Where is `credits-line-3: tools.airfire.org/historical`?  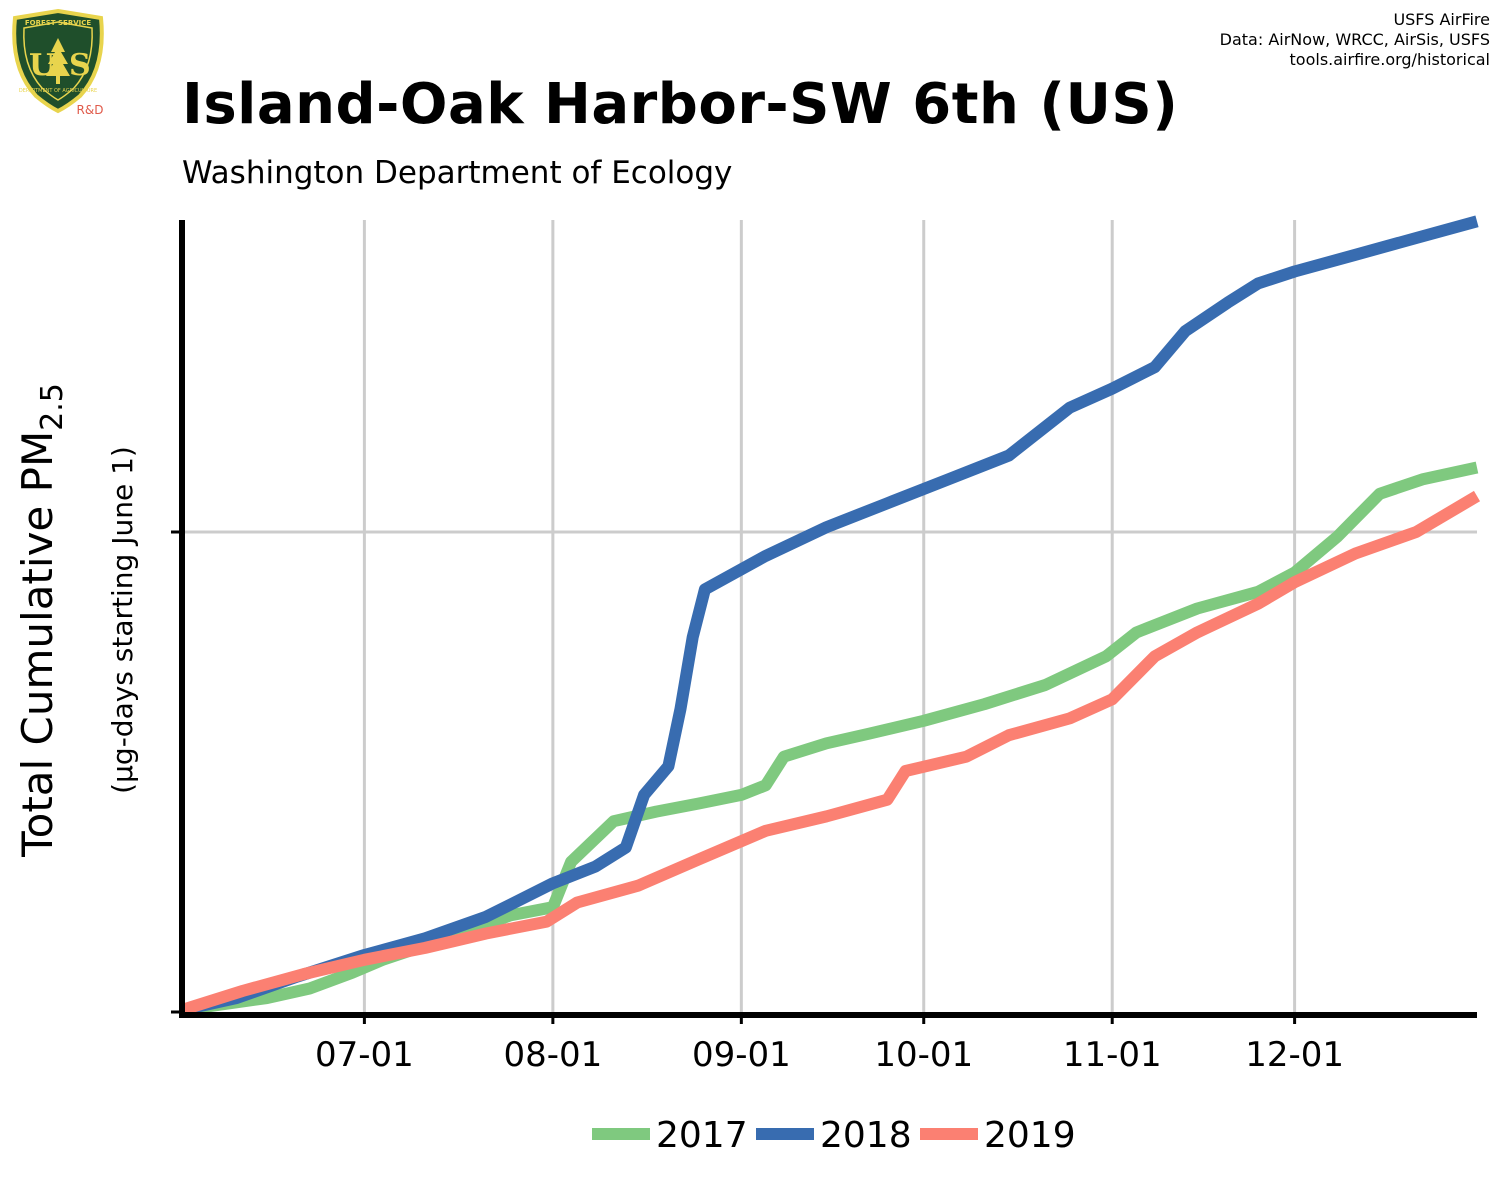
credits-line-3: tools.airfire.org/historical is located at coordinates (1389, 59).